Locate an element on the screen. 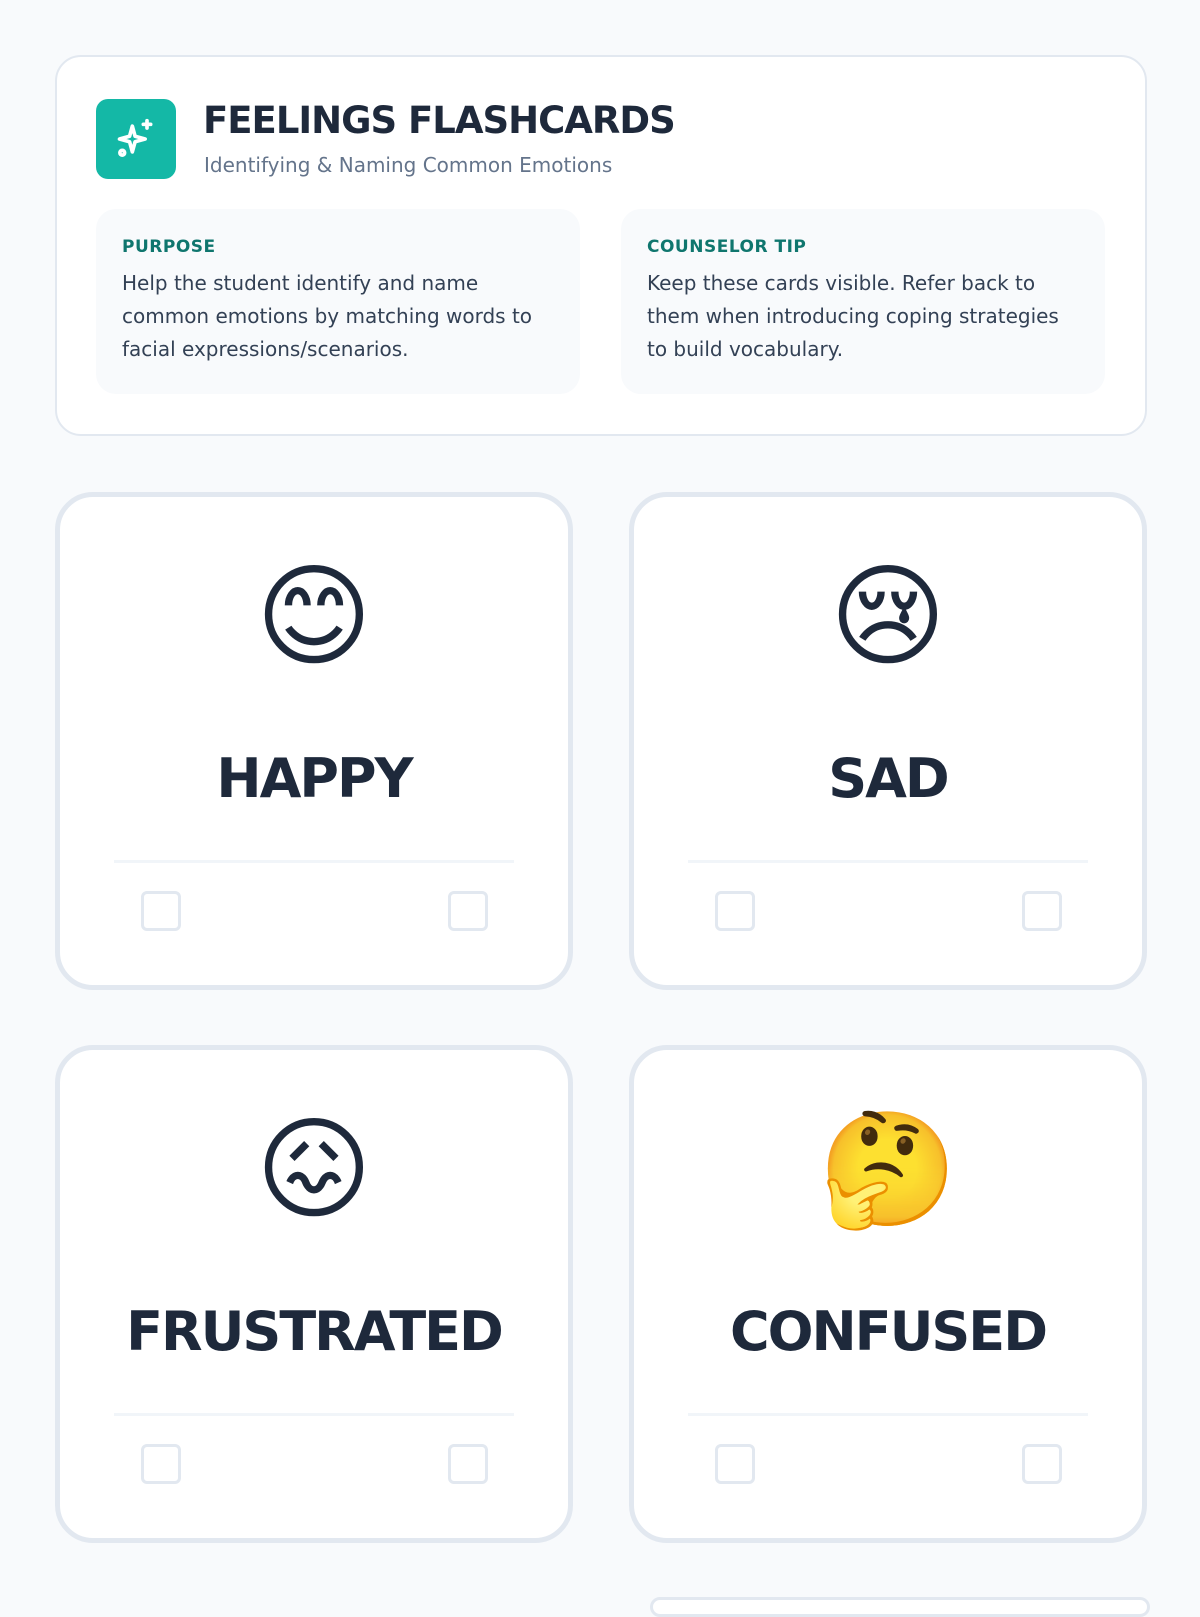  emotion-word: SAD is located at coordinates (889, 778).